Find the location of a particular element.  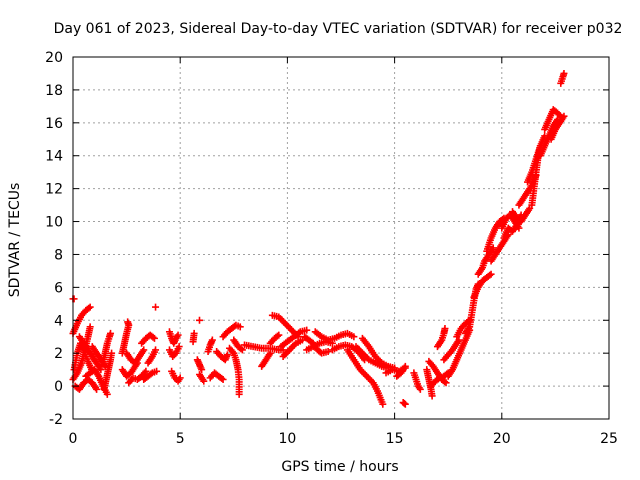

y-tick-label: 16 is located at coordinates (54, 124).